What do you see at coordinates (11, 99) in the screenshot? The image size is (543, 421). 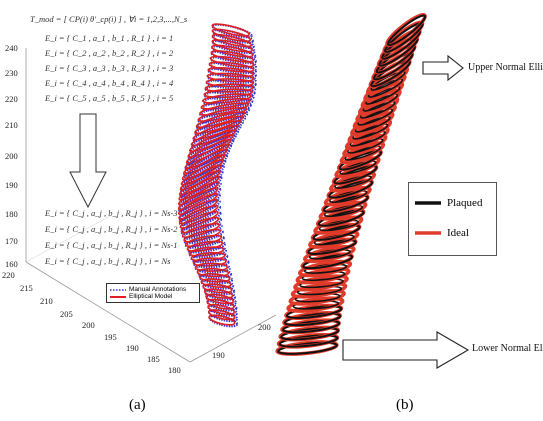 I see `z-tick: 220` at bounding box center [11, 99].